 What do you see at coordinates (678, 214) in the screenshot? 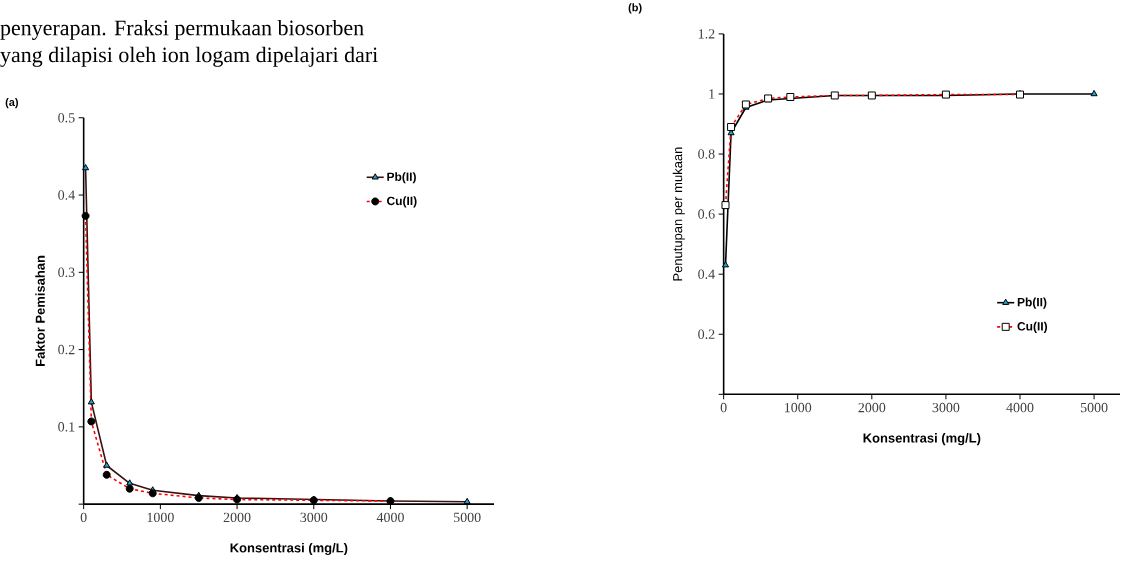
I see `y-axis-title: Penutupan per mukaan` at bounding box center [678, 214].